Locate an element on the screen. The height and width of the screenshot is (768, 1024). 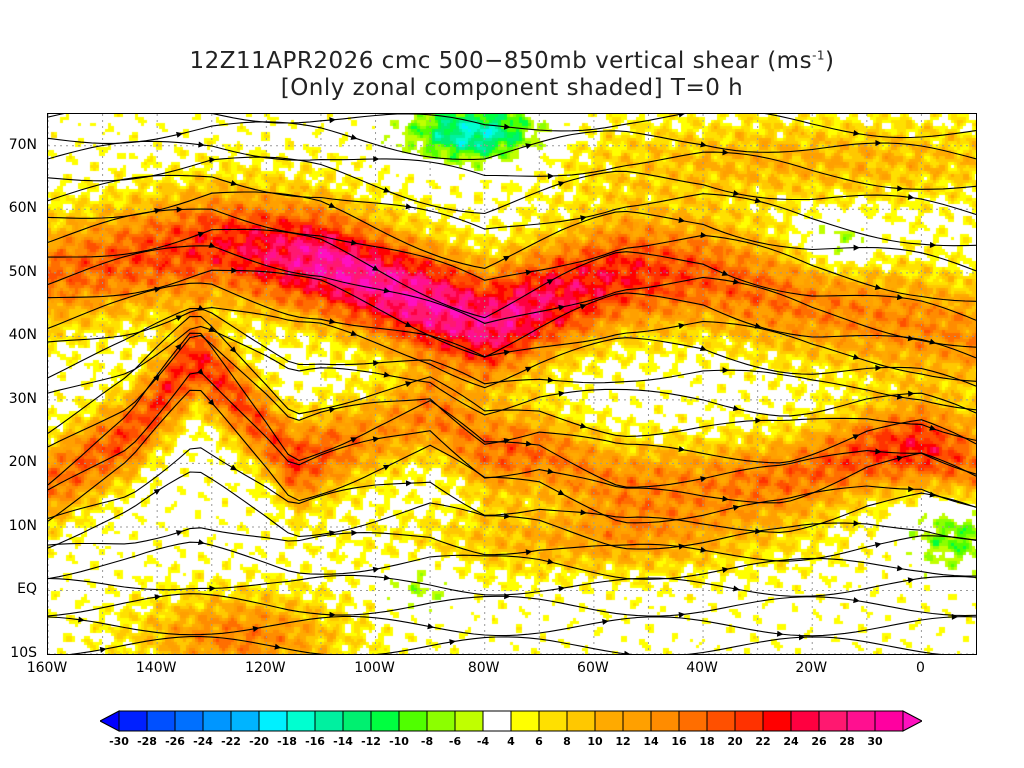
colorbar-label: 8 is located at coordinates (567, 741).